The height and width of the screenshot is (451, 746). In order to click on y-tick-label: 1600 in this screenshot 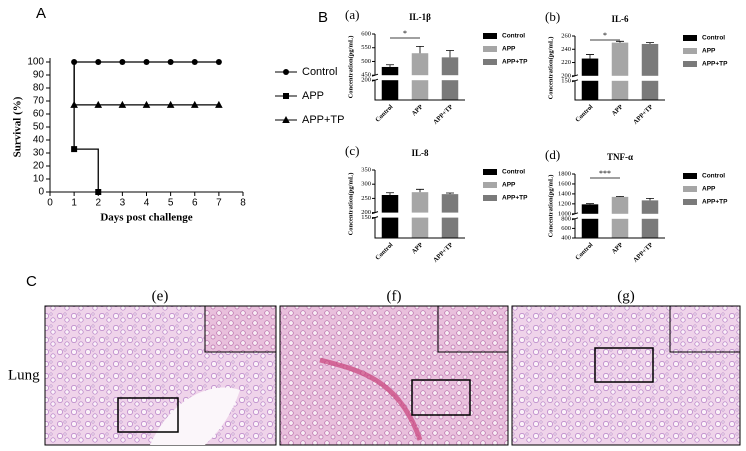, I will do `click(564, 183)`.